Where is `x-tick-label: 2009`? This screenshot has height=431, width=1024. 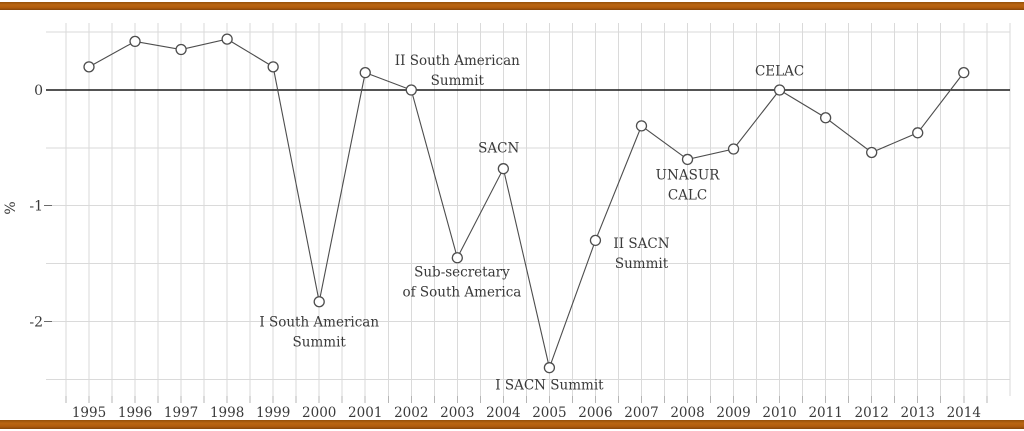 x-tick-label: 2009 is located at coordinates (733, 413).